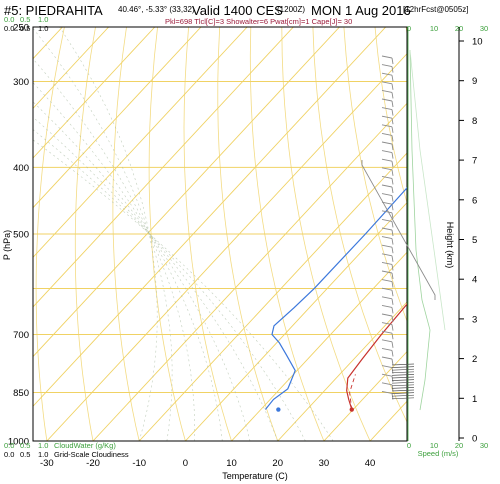 This screenshot has width=500, height=484. What do you see at coordinates (255, 476) in the screenshot?
I see `temperature-axis-label: Temperature (C)` at bounding box center [255, 476].